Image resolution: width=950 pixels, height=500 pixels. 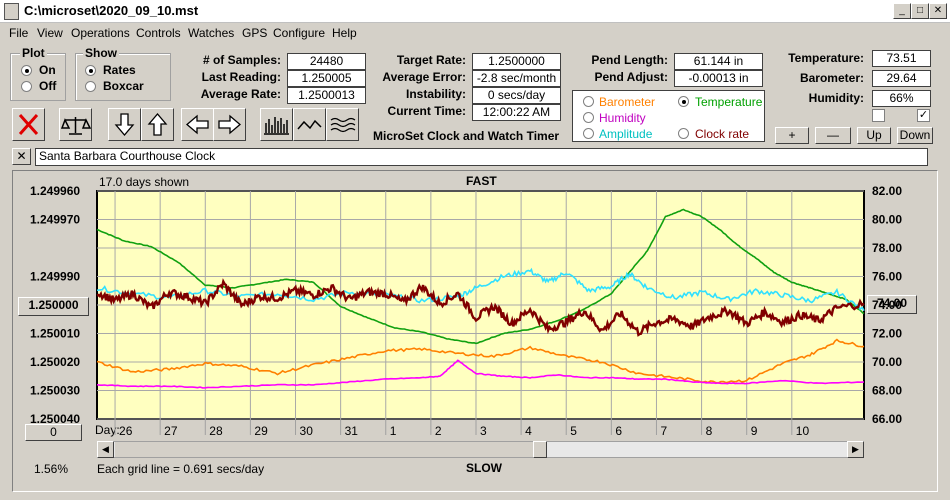 I want to click on clock-name-input: Santa Barbara Courthouse Clock, so click(x=481, y=157).